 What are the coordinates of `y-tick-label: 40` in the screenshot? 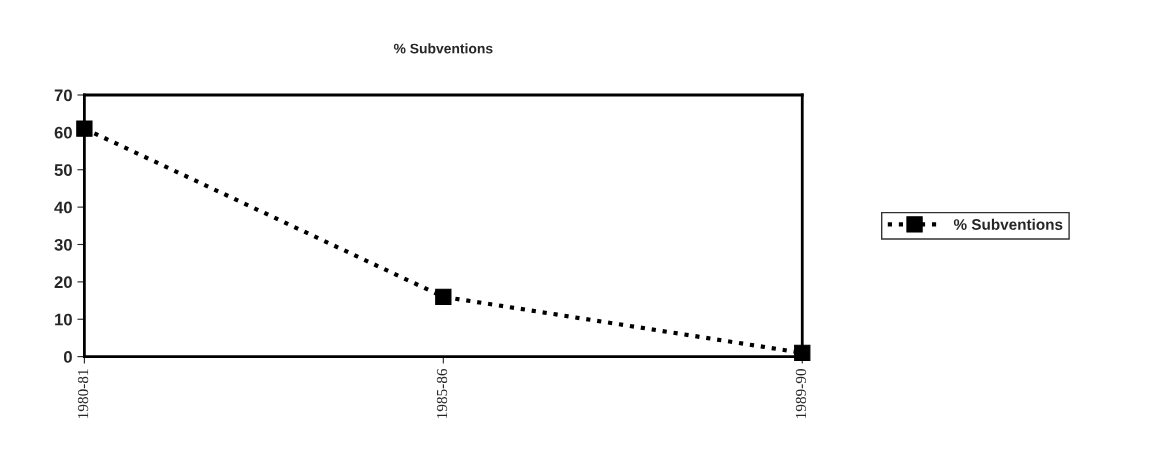 It's located at (63, 207).